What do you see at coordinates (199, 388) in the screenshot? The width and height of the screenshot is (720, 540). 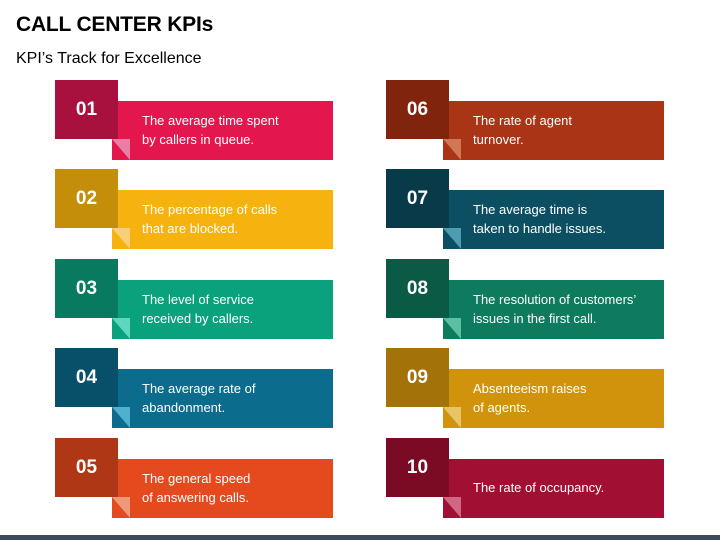 I see `kpi-description-line1: The average rate of` at bounding box center [199, 388].